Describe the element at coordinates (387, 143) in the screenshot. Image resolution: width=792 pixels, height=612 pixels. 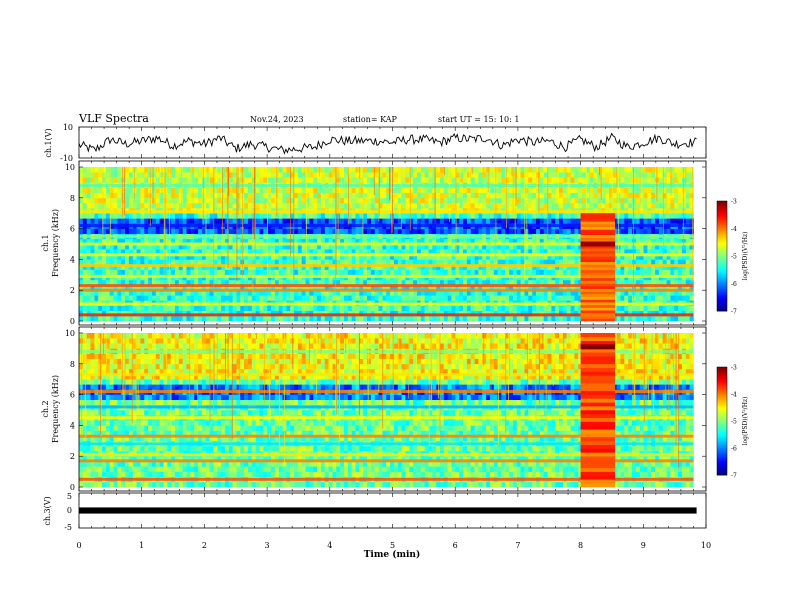
I see `waveform-line` at that location.